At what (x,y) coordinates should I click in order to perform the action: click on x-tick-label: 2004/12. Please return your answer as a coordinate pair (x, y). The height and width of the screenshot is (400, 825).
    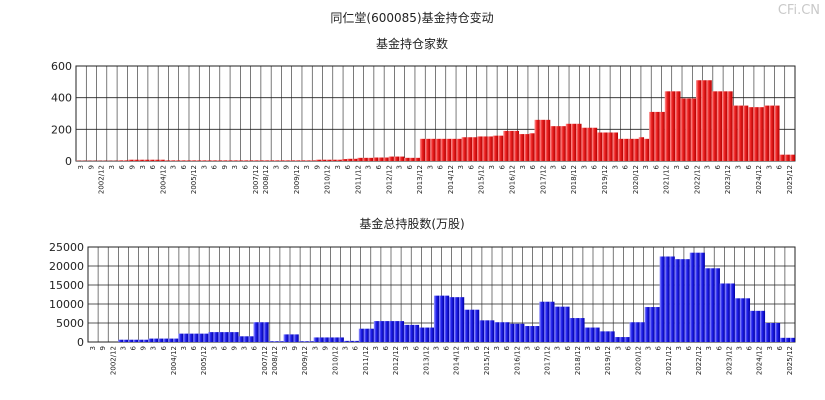
    Looking at the image, I should click on (174, 360).